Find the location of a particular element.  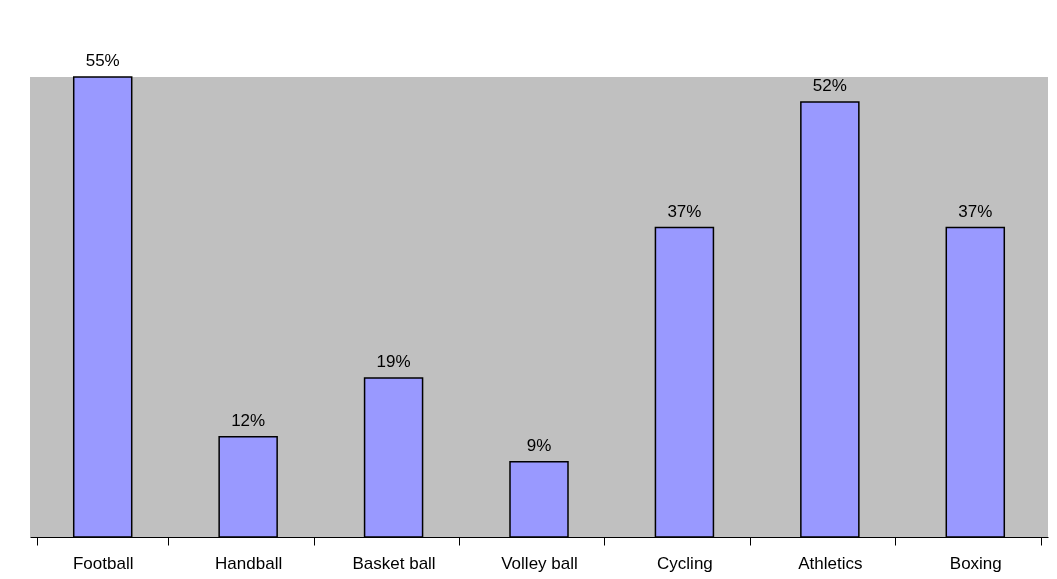

x-tick-label: Volley ball is located at coordinates (539, 563).